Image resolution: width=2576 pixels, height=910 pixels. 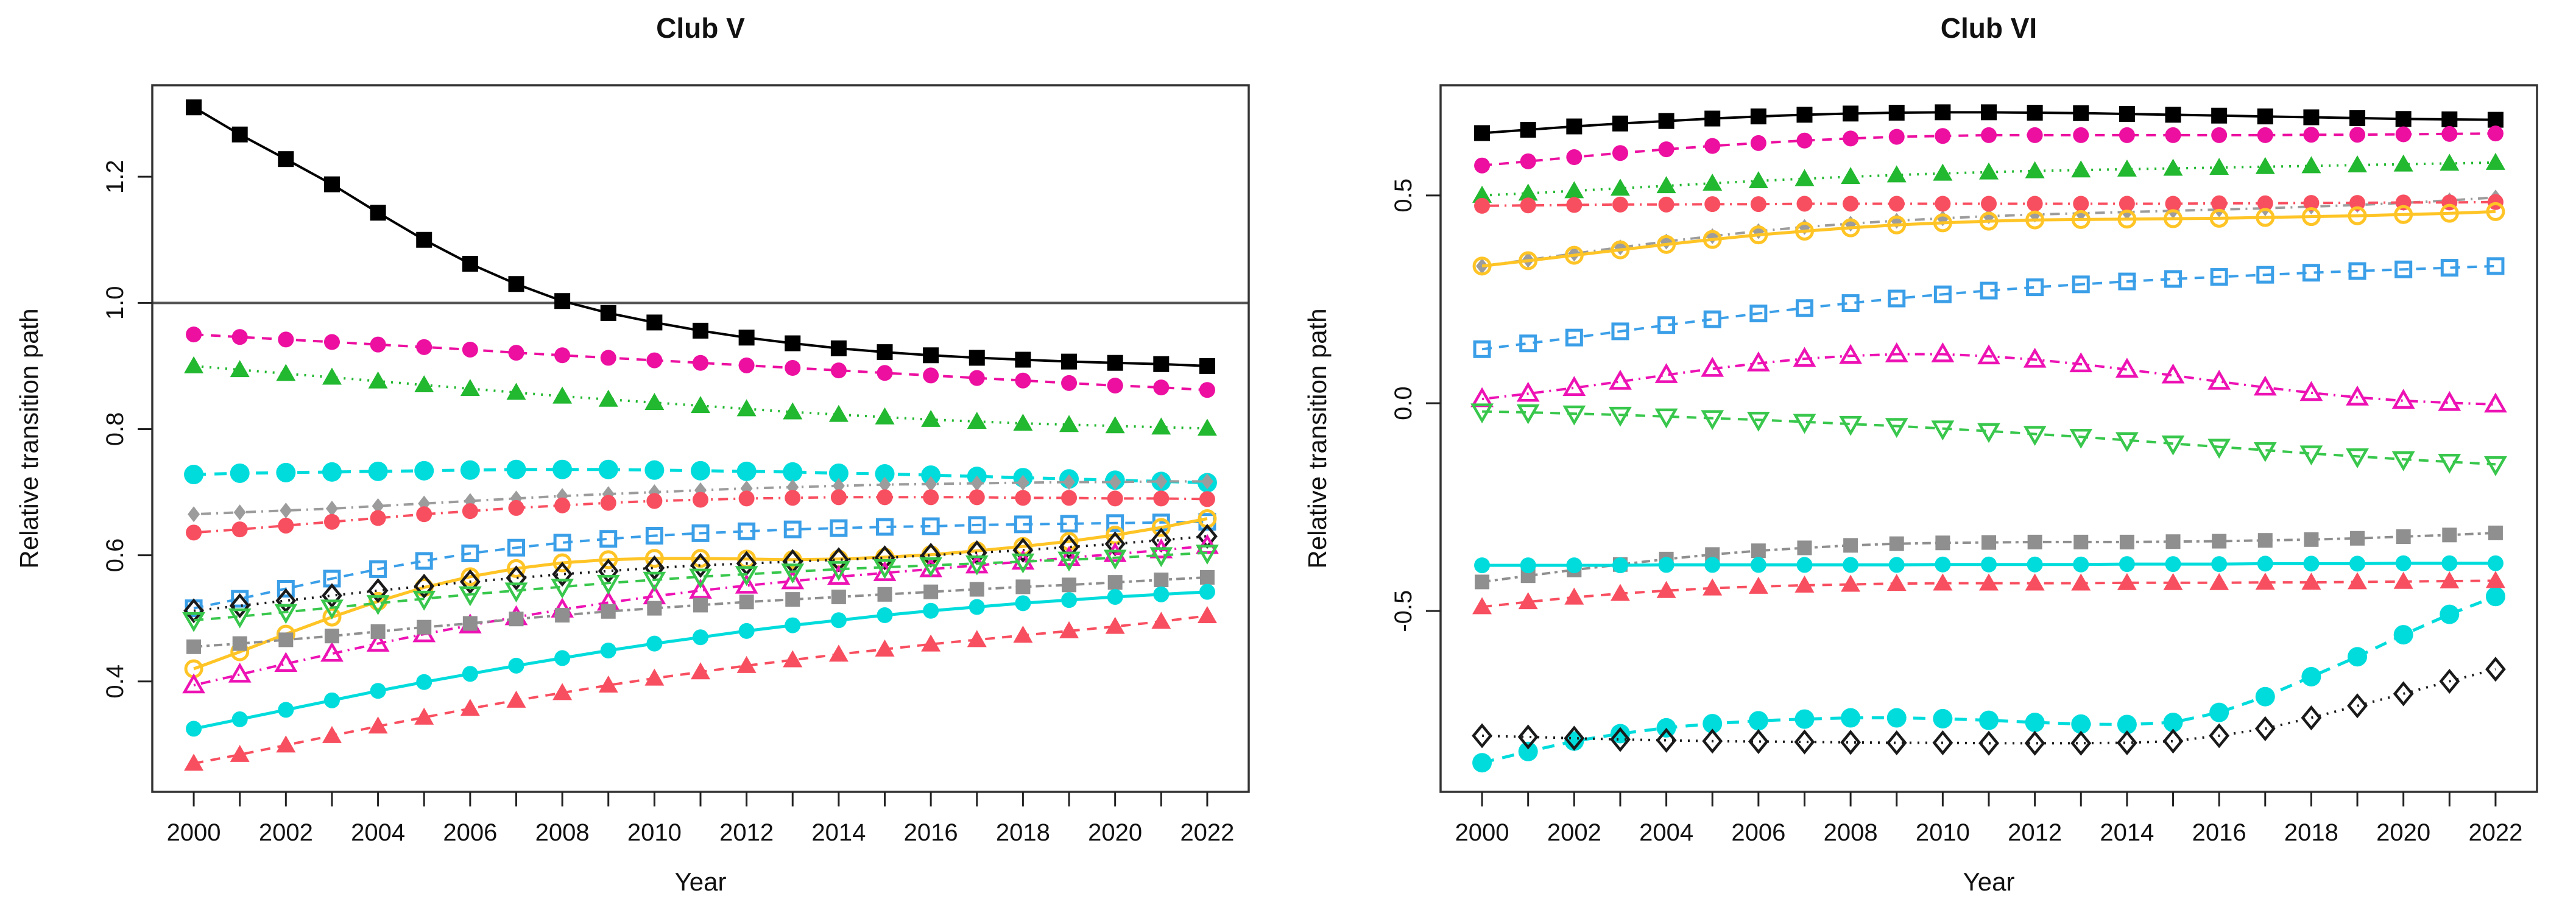 I want to click on x-tick-label: 2012, so click(x=746, y=832).